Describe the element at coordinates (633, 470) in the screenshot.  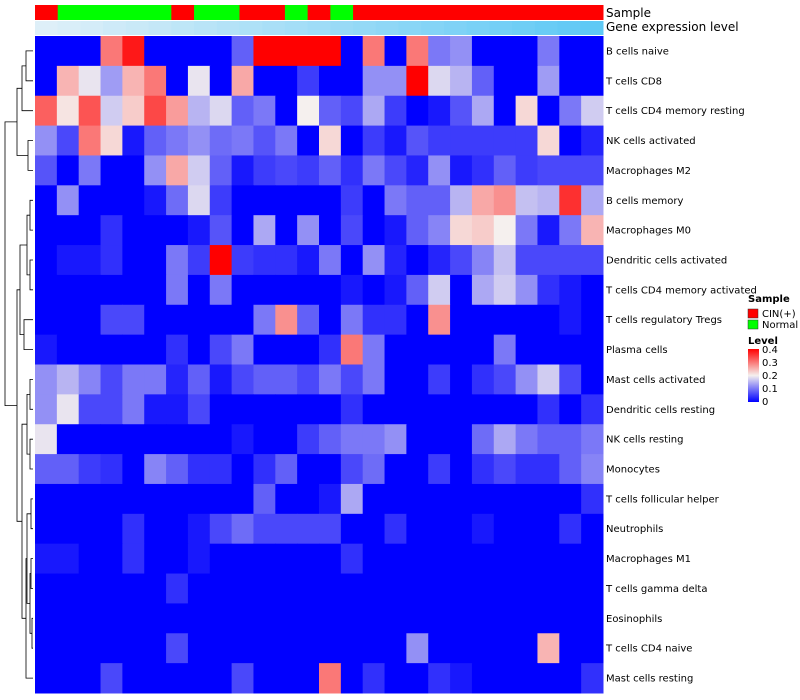
I see `row-label: Monocytes` at that location.